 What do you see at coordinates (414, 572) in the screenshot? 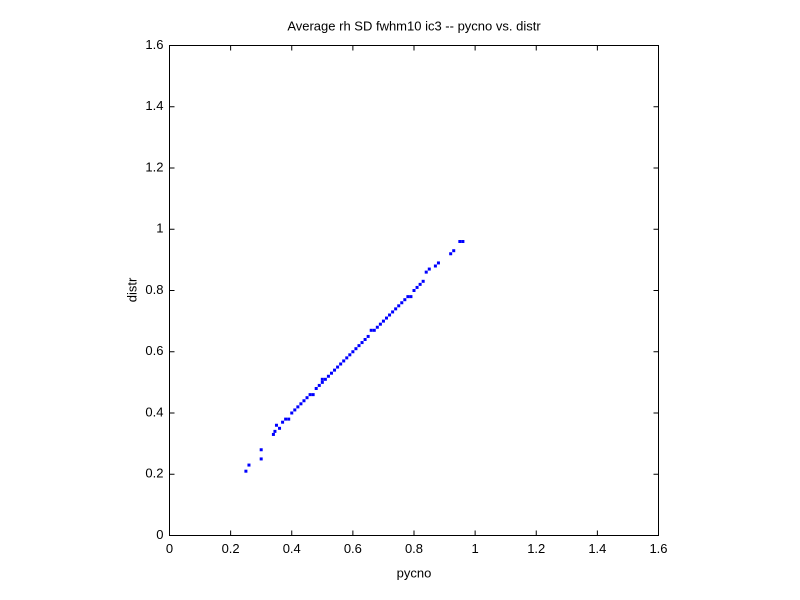
I see `x-axis-label: pycno` at bounding box center [414, 572].